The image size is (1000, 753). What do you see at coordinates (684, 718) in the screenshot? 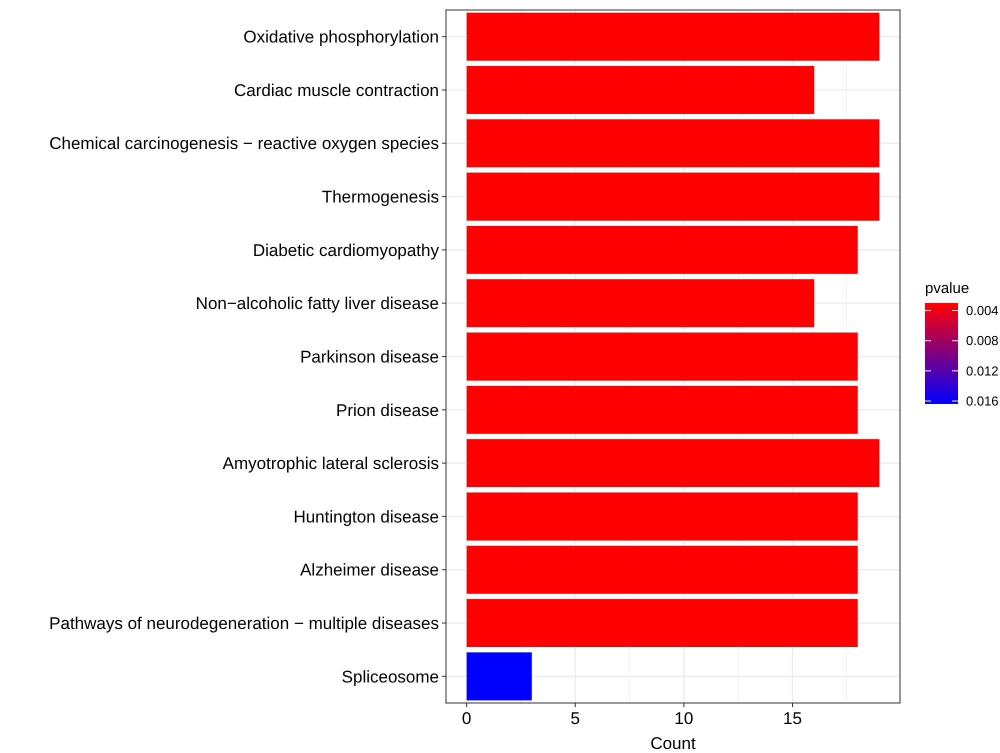
I see `x-tick-label: 10` at bounding box center [684, 718].